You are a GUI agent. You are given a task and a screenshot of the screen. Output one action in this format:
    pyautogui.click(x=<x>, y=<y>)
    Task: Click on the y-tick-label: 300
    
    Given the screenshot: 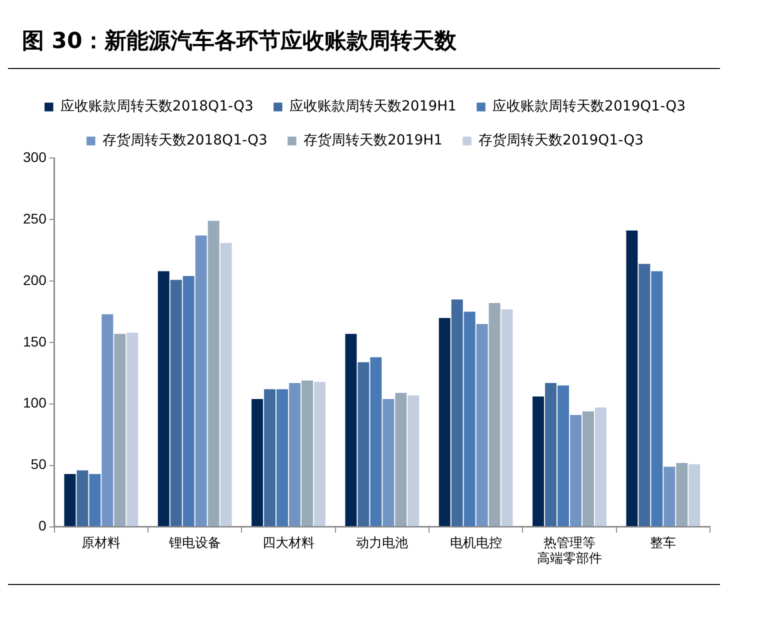 What is the action you would take?
    pyautogui.click(x=35, y=156)
    